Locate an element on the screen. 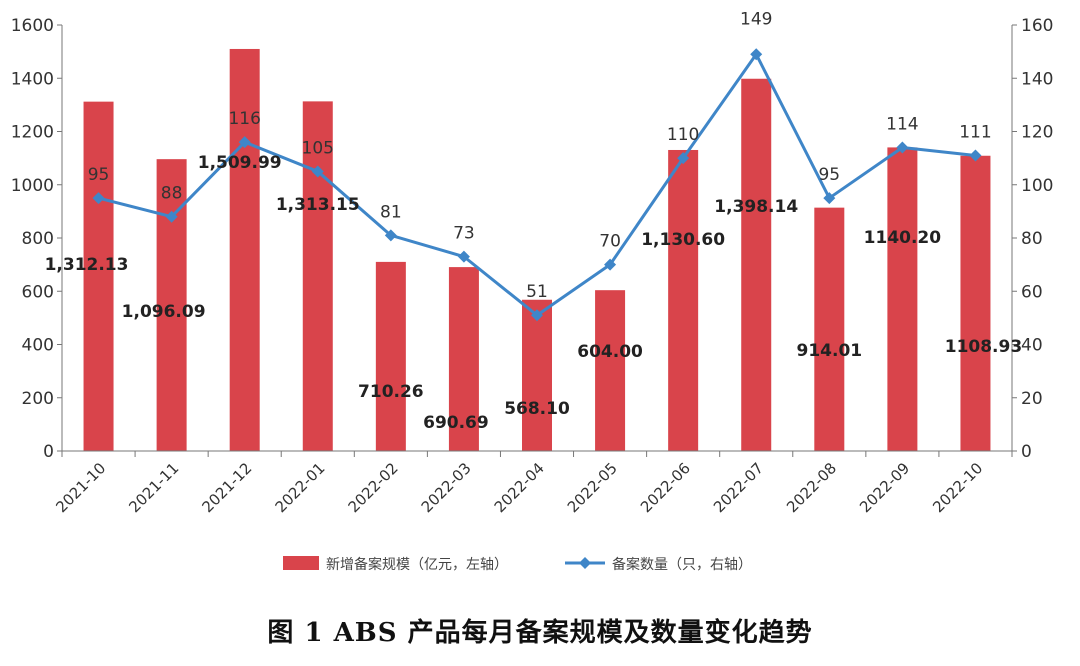  right-tick-label: 160 is located at coordinates (1037, 26).